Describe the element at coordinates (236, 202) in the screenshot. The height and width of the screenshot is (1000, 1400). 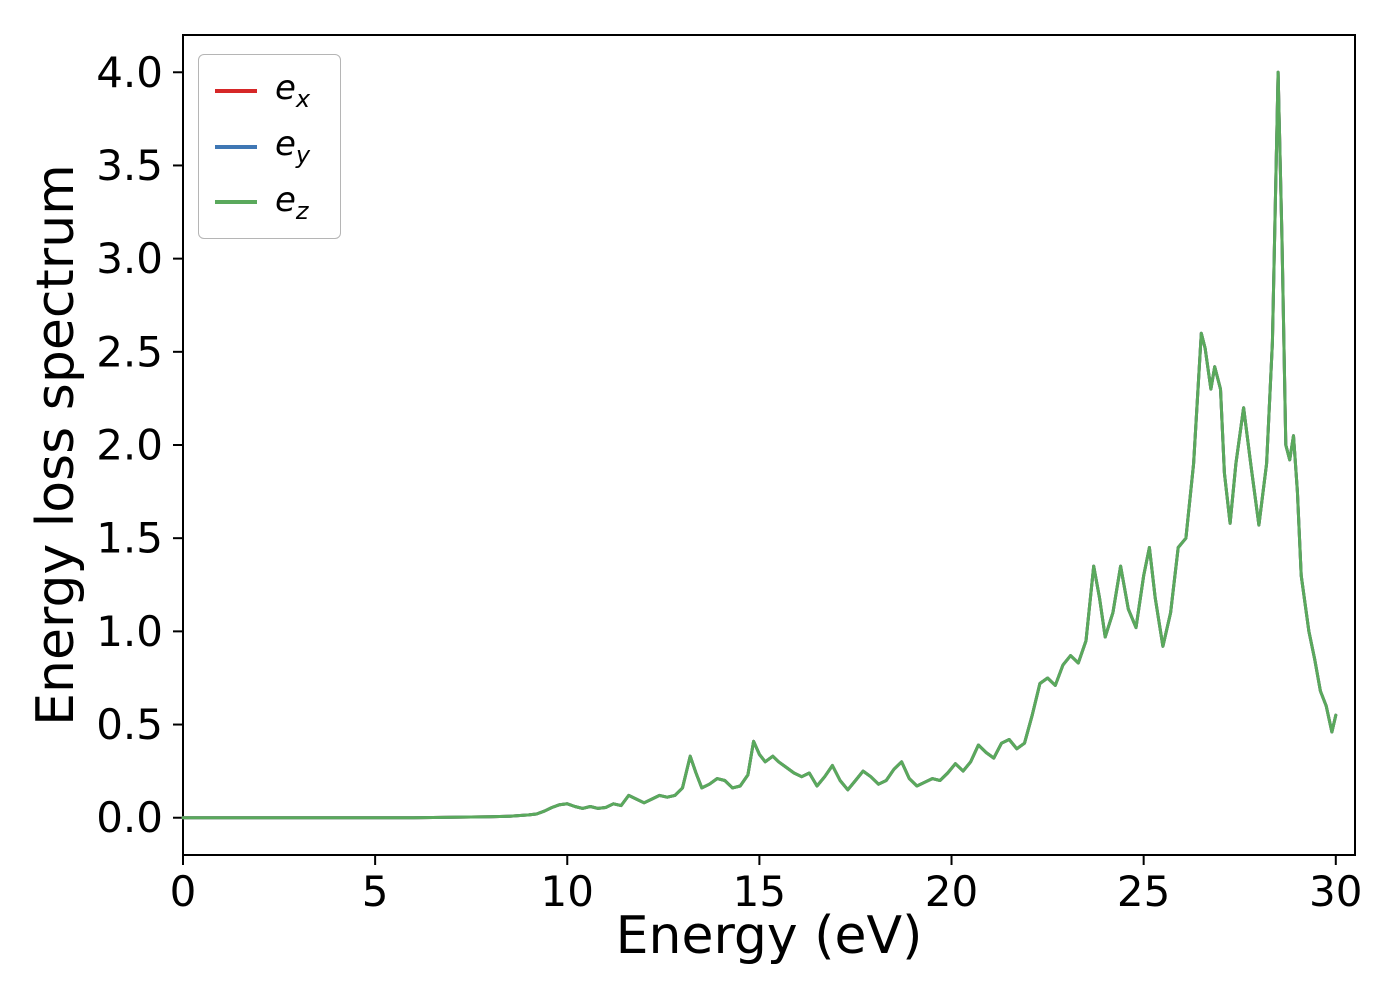
I see `legend-line-swatch-ez` at that location.